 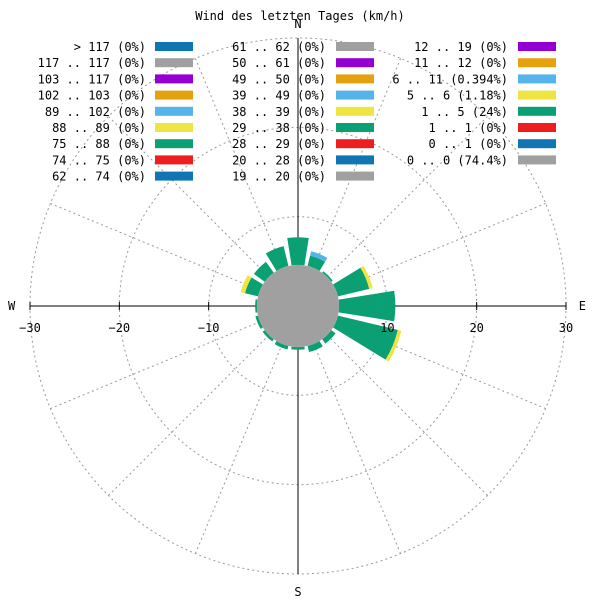 I want to click on chart-title: Wind des letzten Tages (km/h), so click(x=300, y=16).